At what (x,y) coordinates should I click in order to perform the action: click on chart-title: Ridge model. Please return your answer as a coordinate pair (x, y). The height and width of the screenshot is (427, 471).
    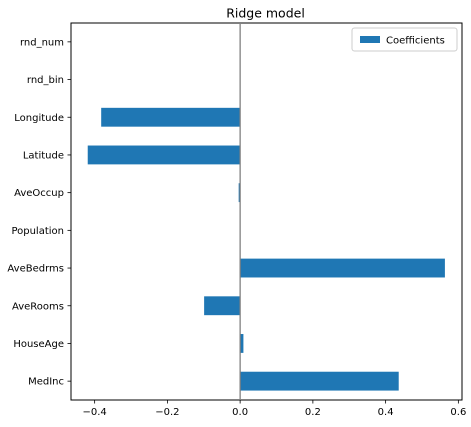
    Looking at the image, I should click on (265, 13).